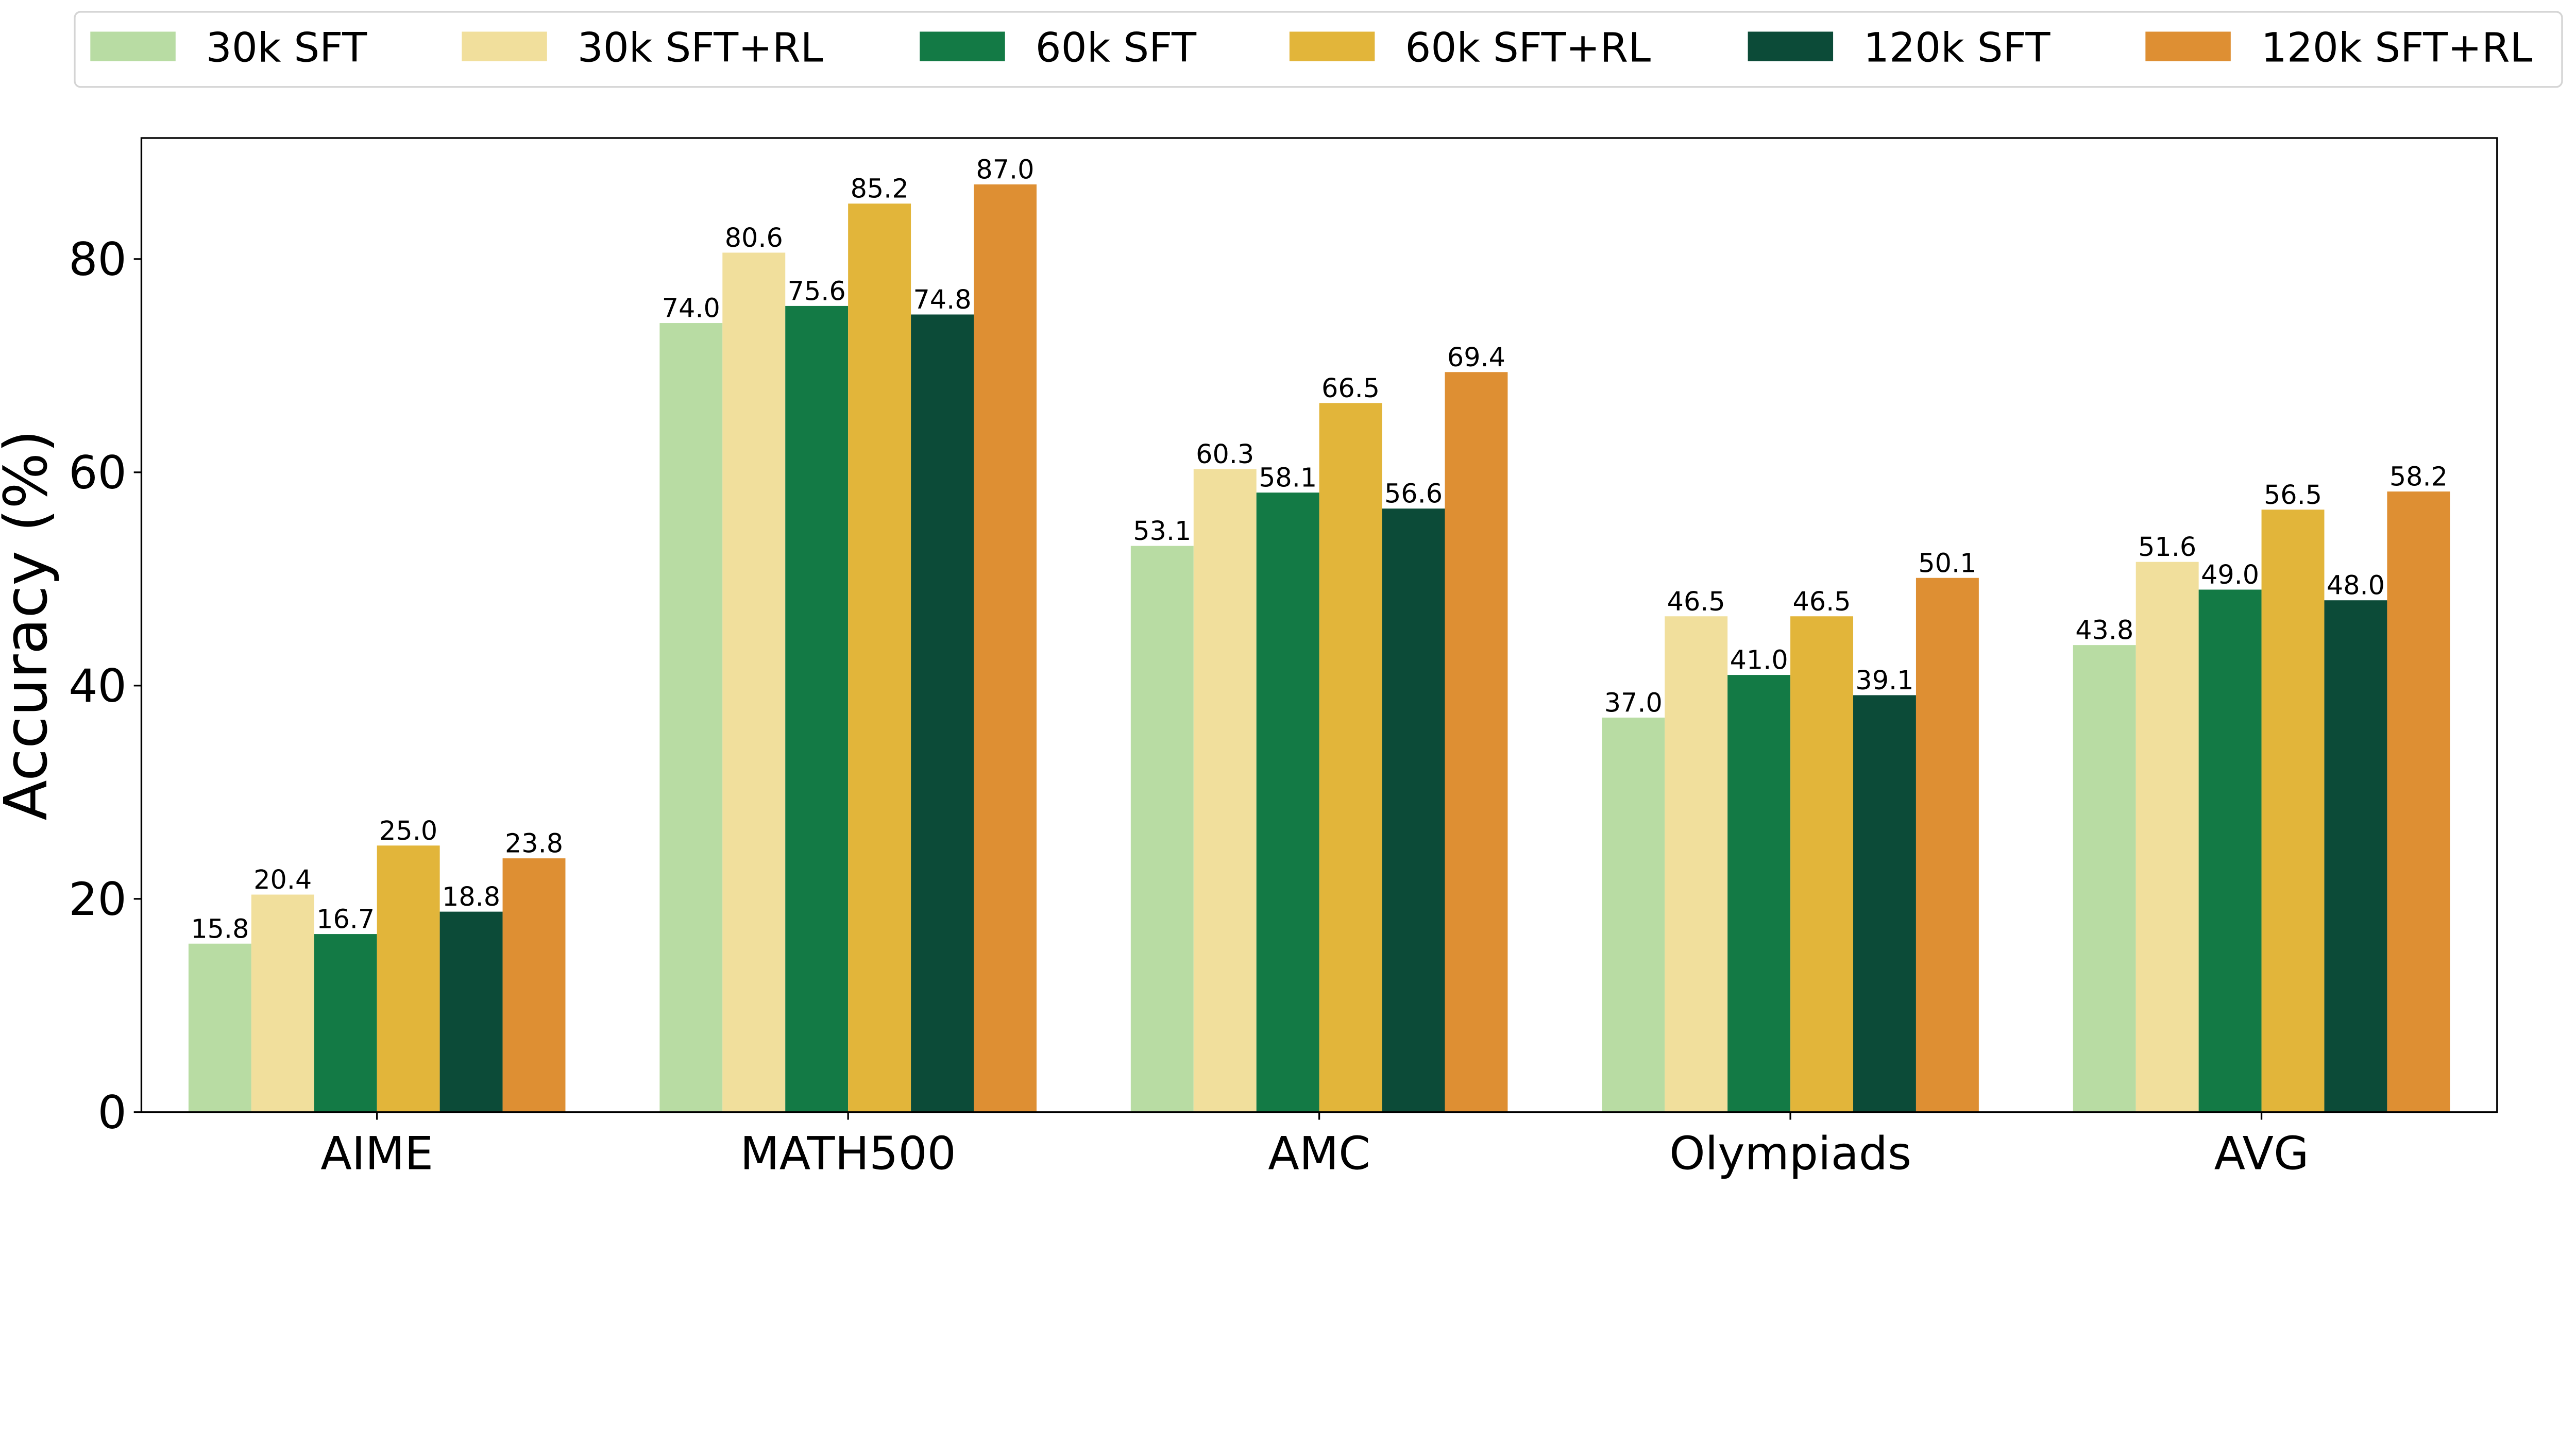 Image resolution: width=2576 pixels, height=1443 pixels. What do you see at coordinates (98, 259) in the screenshot?
I see `y-tick-label: 80` at bounding box center [98, 259].